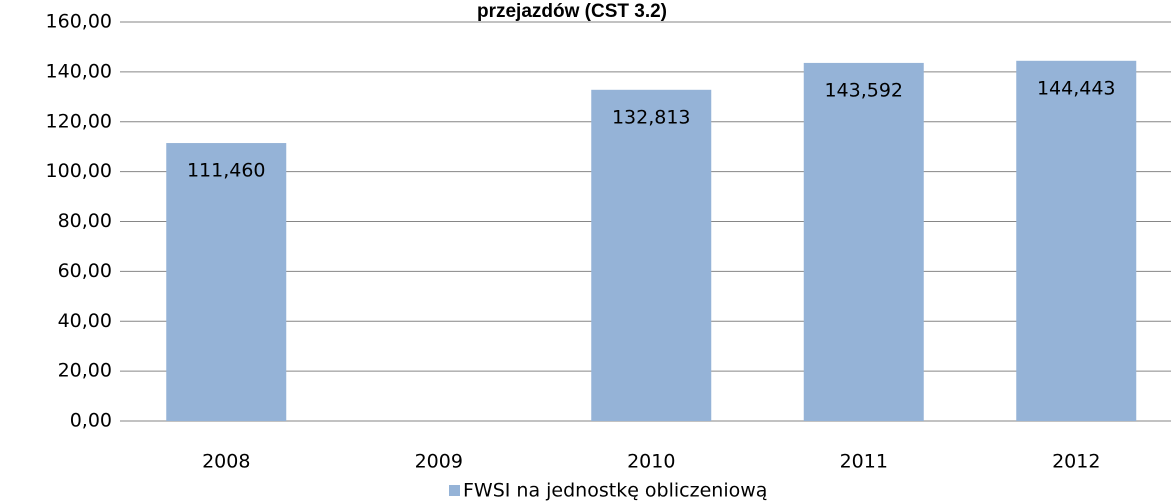  I want to click on data-label: 111,460, so click(226, 171).